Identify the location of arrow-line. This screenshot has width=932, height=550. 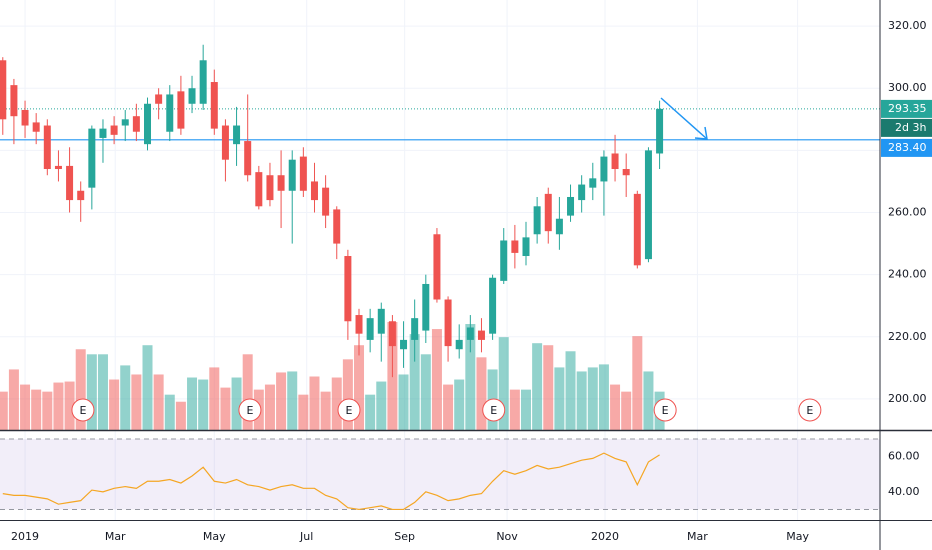
(684, 118).